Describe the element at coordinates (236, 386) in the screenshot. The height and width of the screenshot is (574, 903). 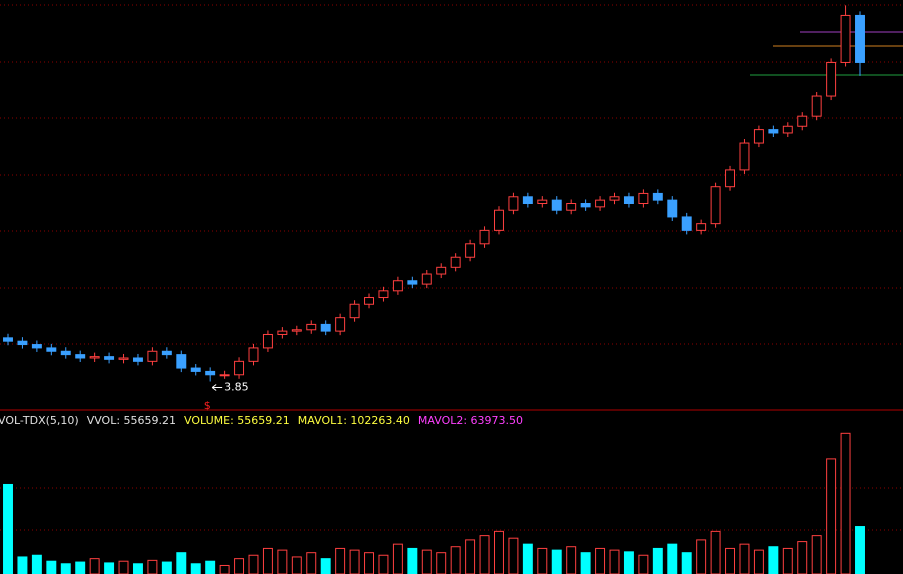
I see `annotation: 3.85` at that location.